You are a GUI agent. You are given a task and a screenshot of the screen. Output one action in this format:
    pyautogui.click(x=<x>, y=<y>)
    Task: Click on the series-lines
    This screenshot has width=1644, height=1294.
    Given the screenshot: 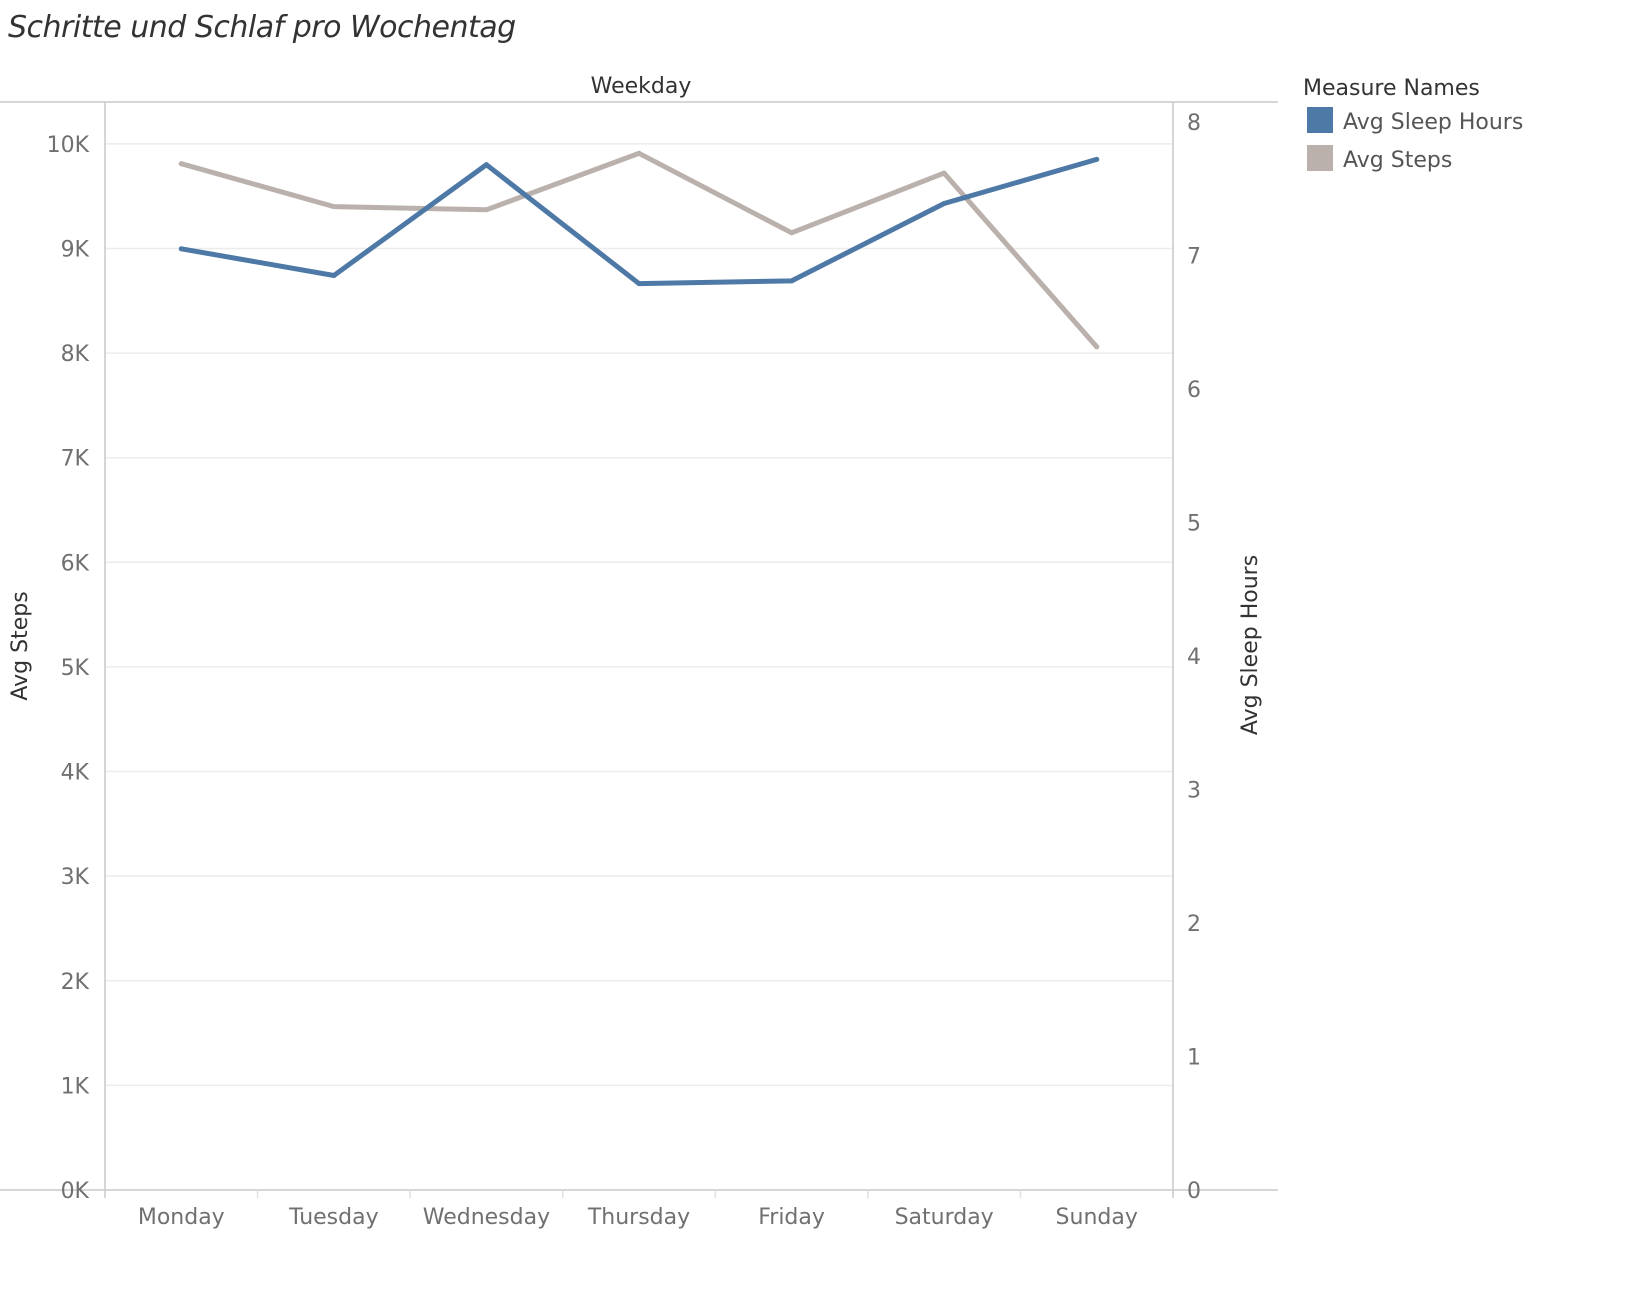 What is the action you would take?
    pyautogui.click(x=639, y=250)
    